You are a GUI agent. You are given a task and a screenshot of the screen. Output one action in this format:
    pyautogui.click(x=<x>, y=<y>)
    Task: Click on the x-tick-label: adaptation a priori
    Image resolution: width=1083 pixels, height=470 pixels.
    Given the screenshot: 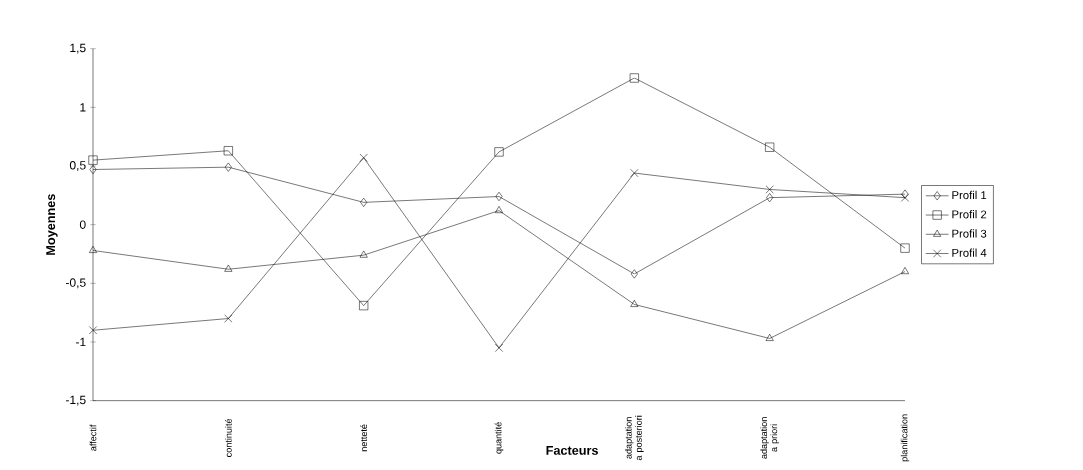 What is the action you would take?
    pyautogui.click(x=769, y=438)
    